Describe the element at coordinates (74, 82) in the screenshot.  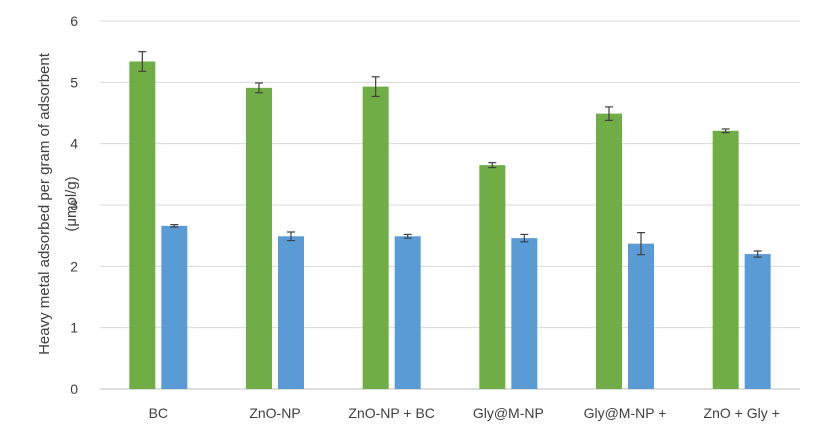
I see `y-tick-label: 5` at that location.